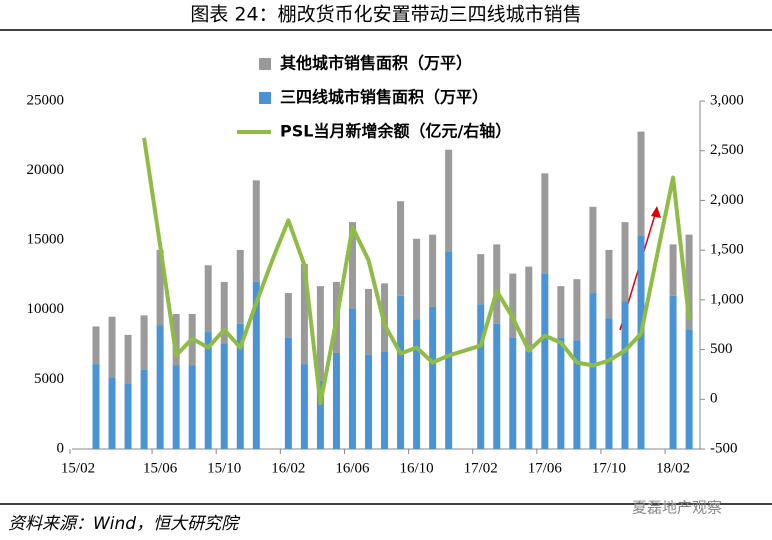 This screenshot has width=772, height=540. What do you see at coordinates (677, 508) in the screenshot?
I see `watermark: 夏磊地产观察` at bounding box center [677, 508].